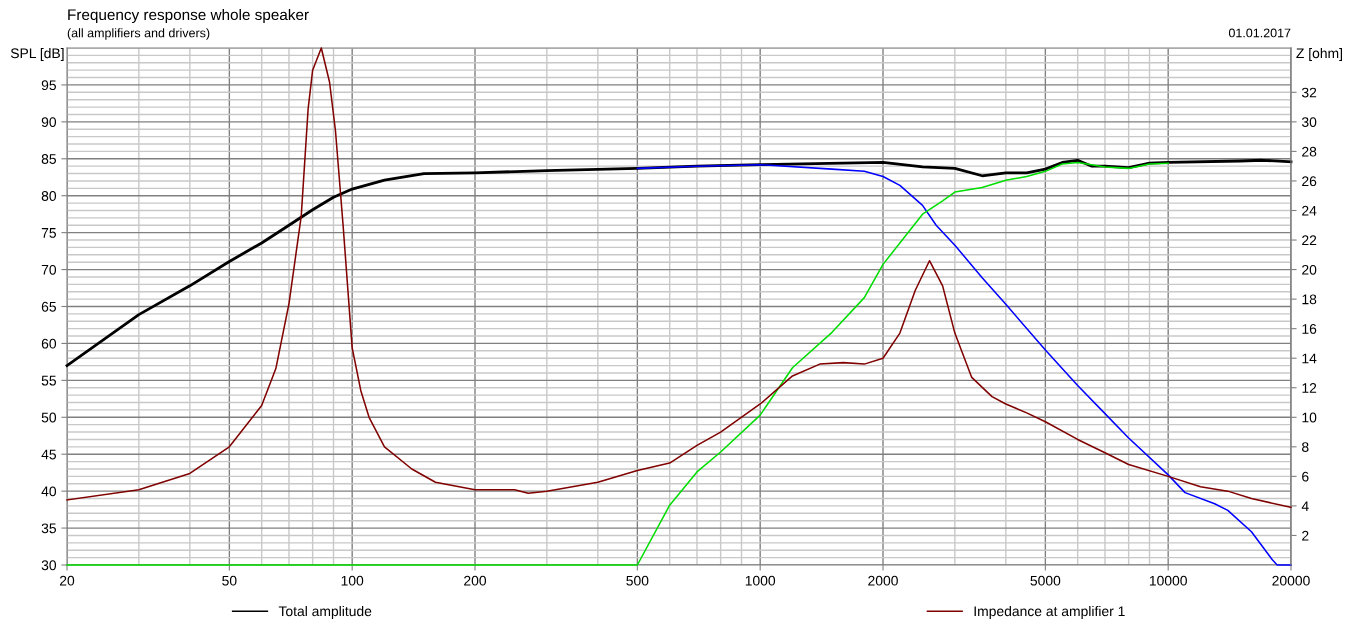 The height and width of the screenshot is (628, 1347). What do you see at coordinates (48, 159) in the screenshot?
I see `y-tick-label: 85` at bounding box center [48, 159].